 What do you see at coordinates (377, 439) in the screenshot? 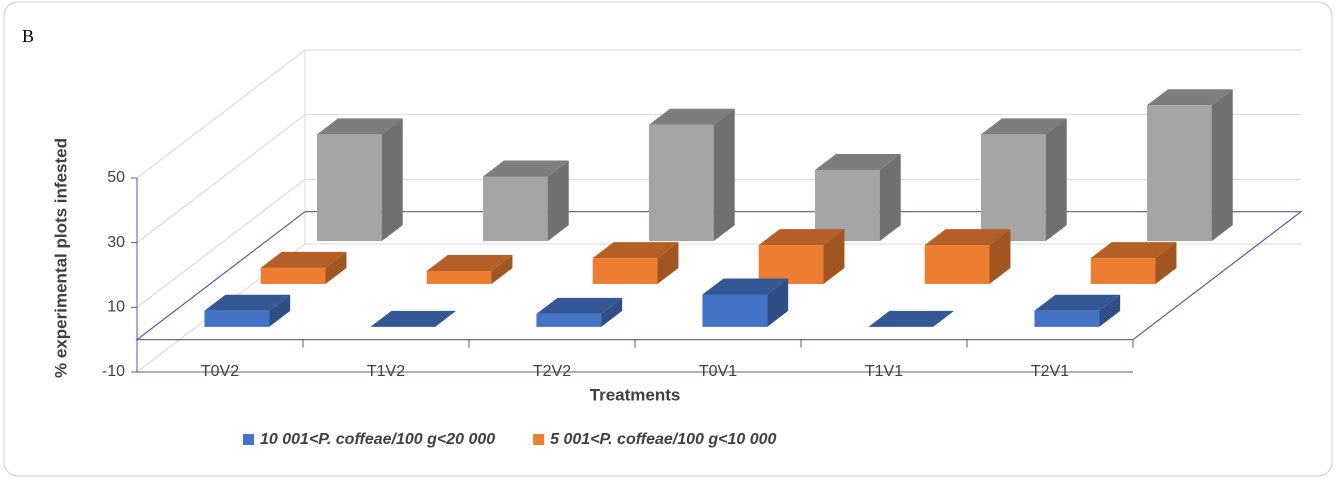
I see `legend-label: 10 001<P. coffeae/100 g<20 000` at bounding box center [377, 439].